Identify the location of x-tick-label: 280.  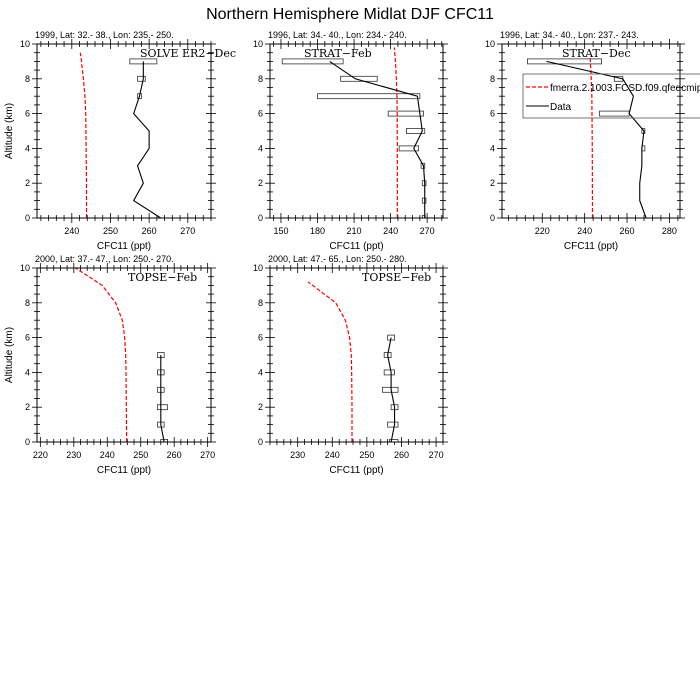
(669, 231).